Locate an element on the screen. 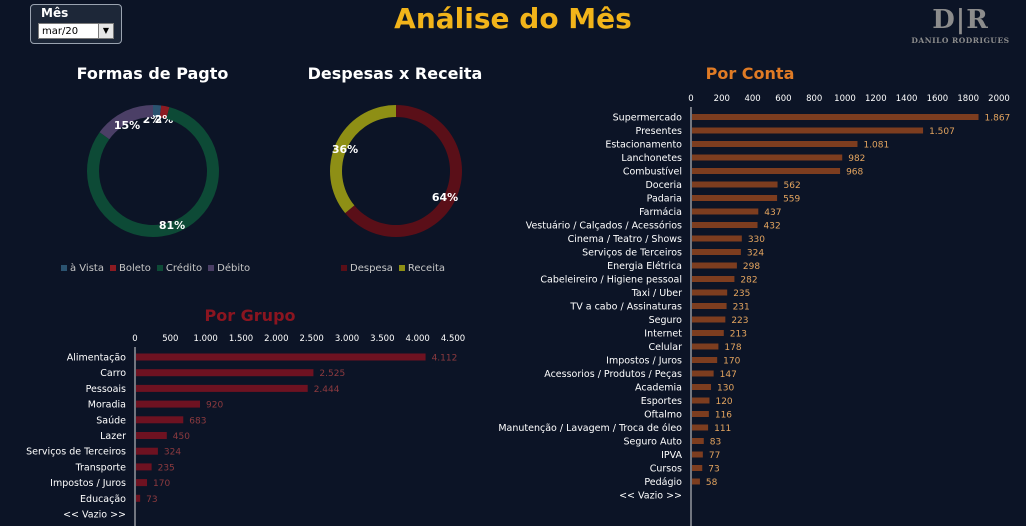  conta-value-24: 83 is located at coordinates (715, 443).